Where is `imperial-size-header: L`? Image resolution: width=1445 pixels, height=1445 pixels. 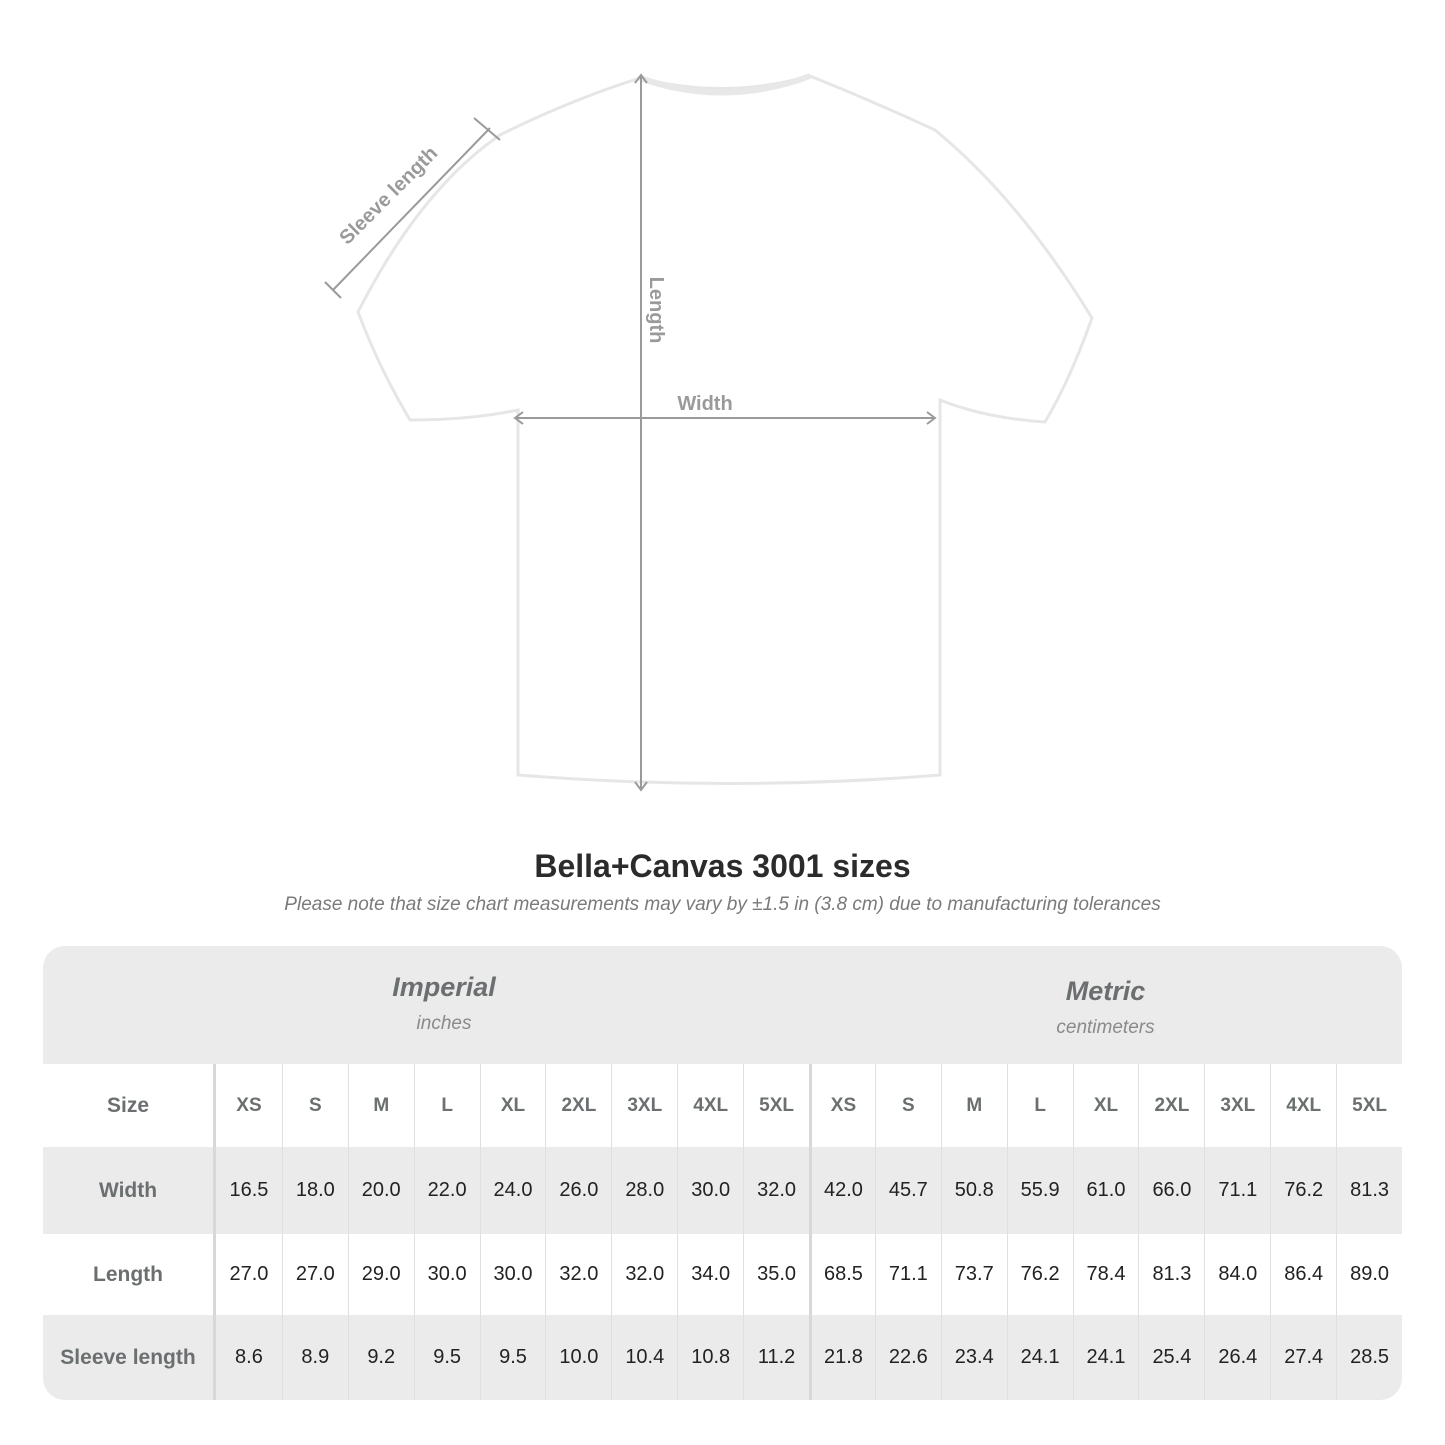 imperial-size-header: L is located at coordinates (446, 1105).